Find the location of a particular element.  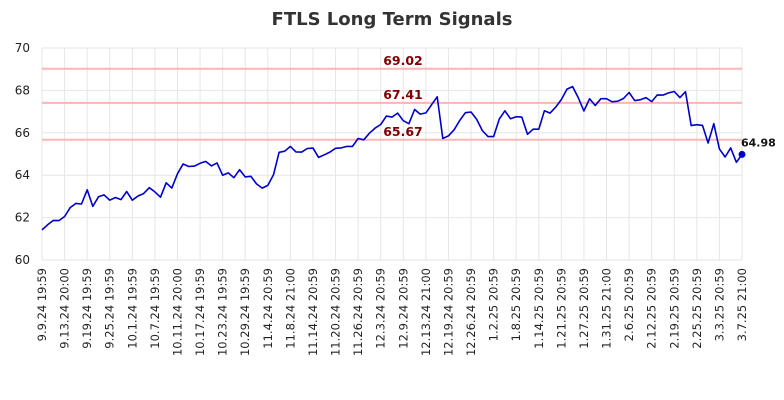

x-tick-label: 1.14.25 20:59 is located at coordinates (539, 308).